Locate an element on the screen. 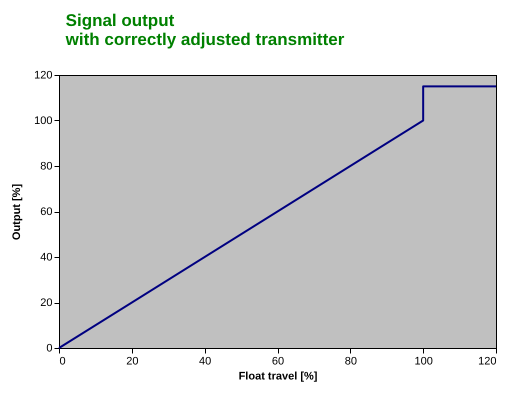  y-tick-label: 20 is located at coordinates (46, 303).